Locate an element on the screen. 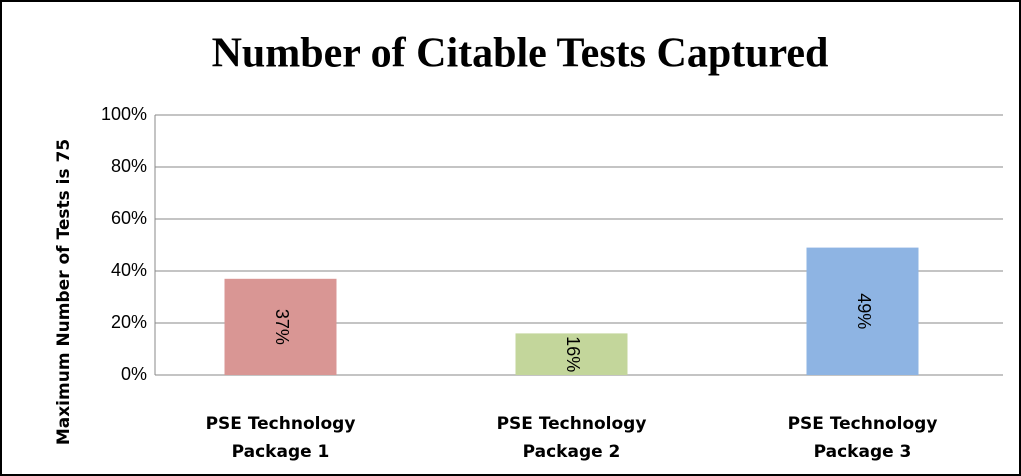  x-tick-label: PSE Technology Package 2 is located at coordinates (571, 438).